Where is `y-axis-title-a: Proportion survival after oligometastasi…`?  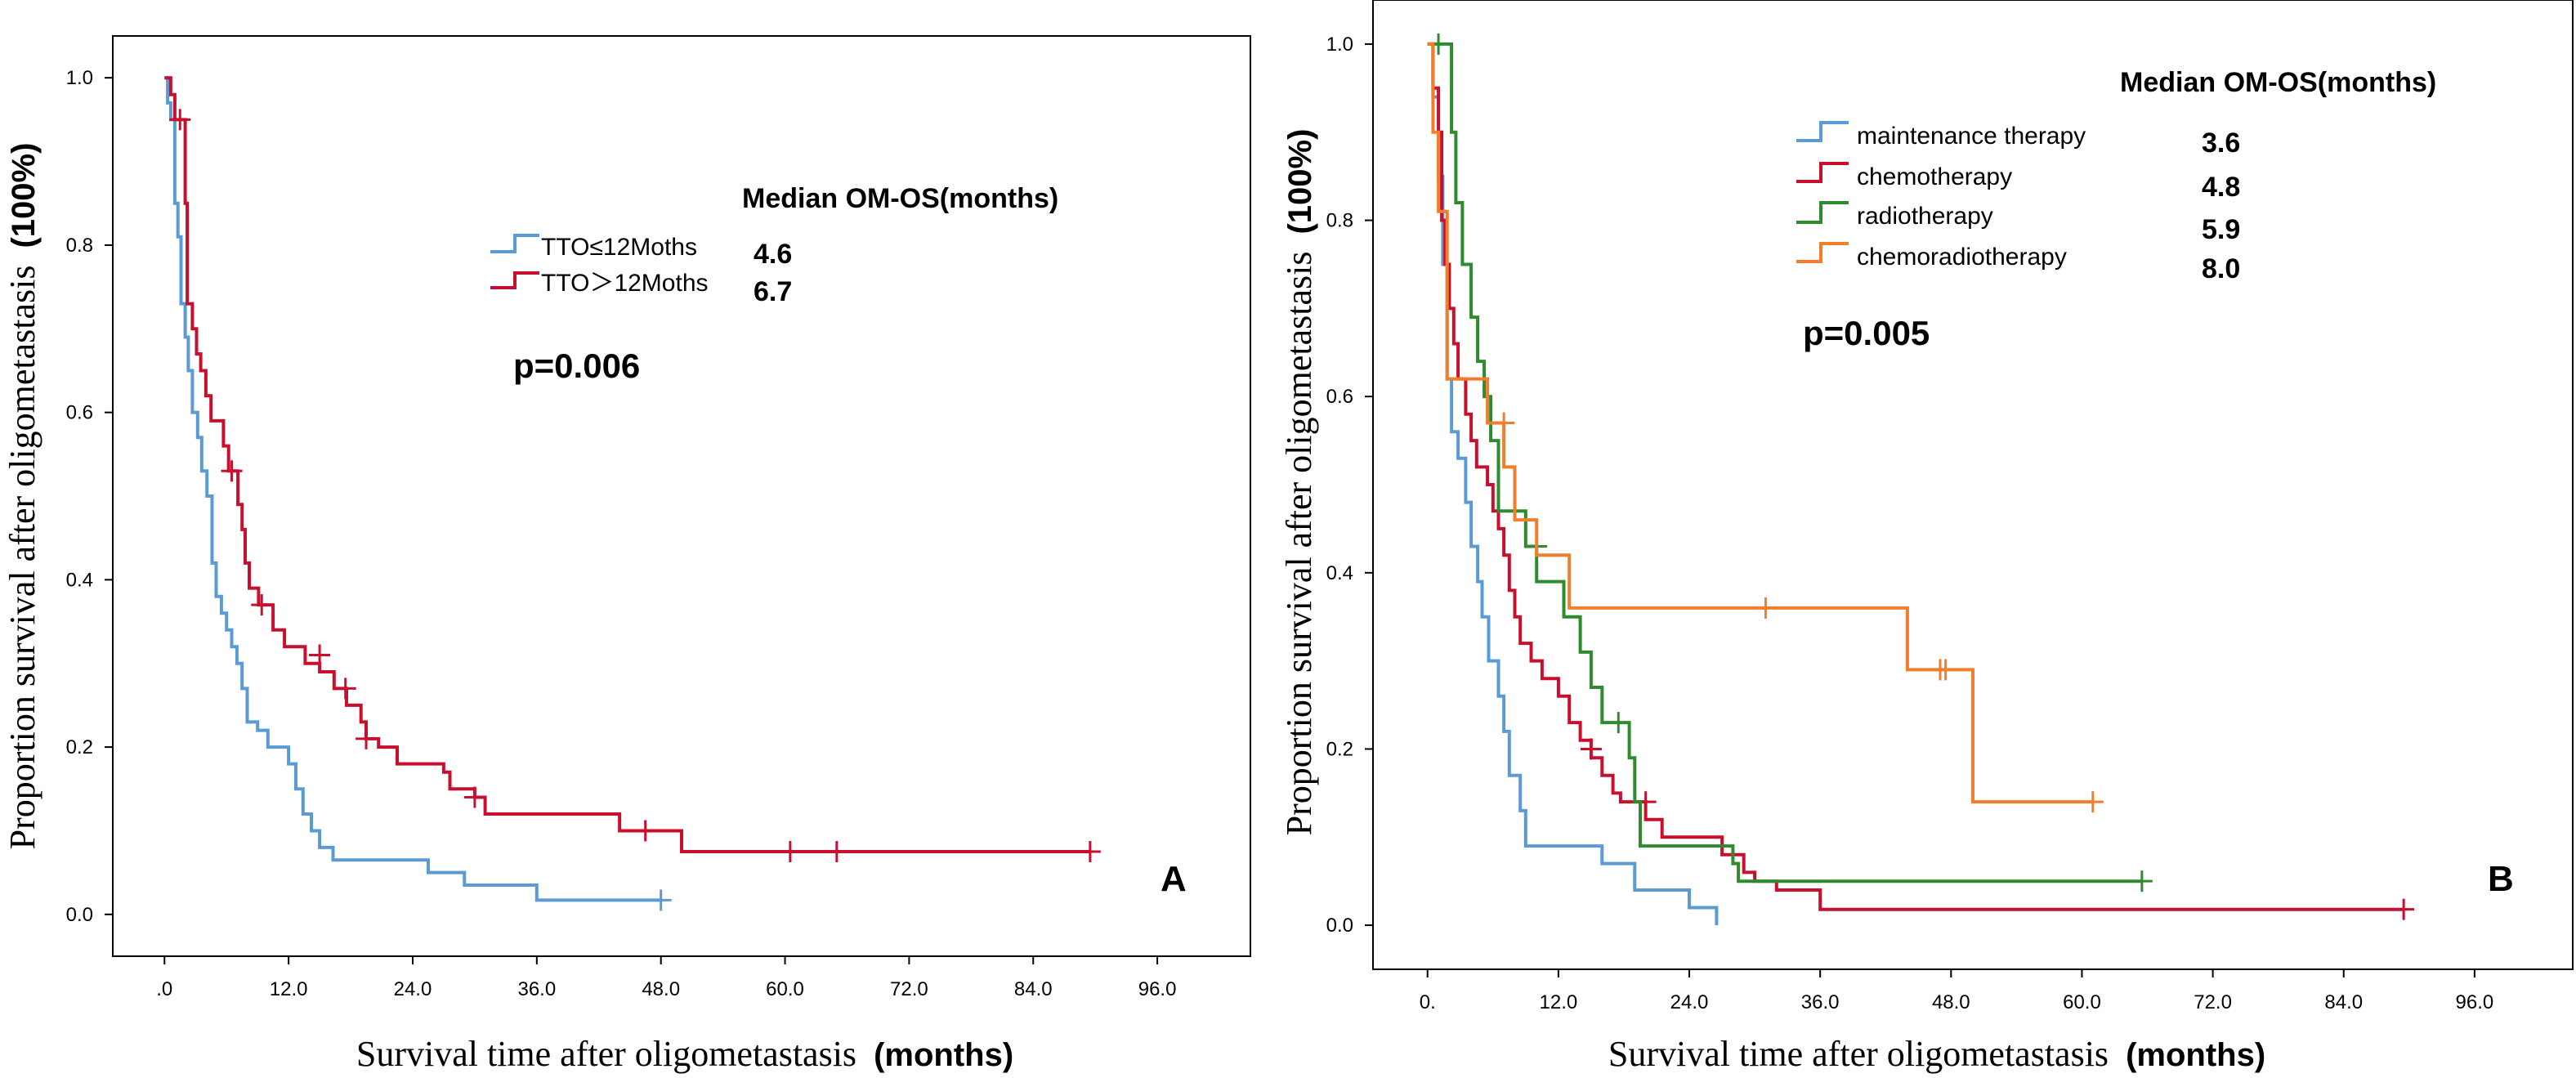
y-axis-title-a: Proportion survival after oligometastasi… is located at coordinates (22, 496).